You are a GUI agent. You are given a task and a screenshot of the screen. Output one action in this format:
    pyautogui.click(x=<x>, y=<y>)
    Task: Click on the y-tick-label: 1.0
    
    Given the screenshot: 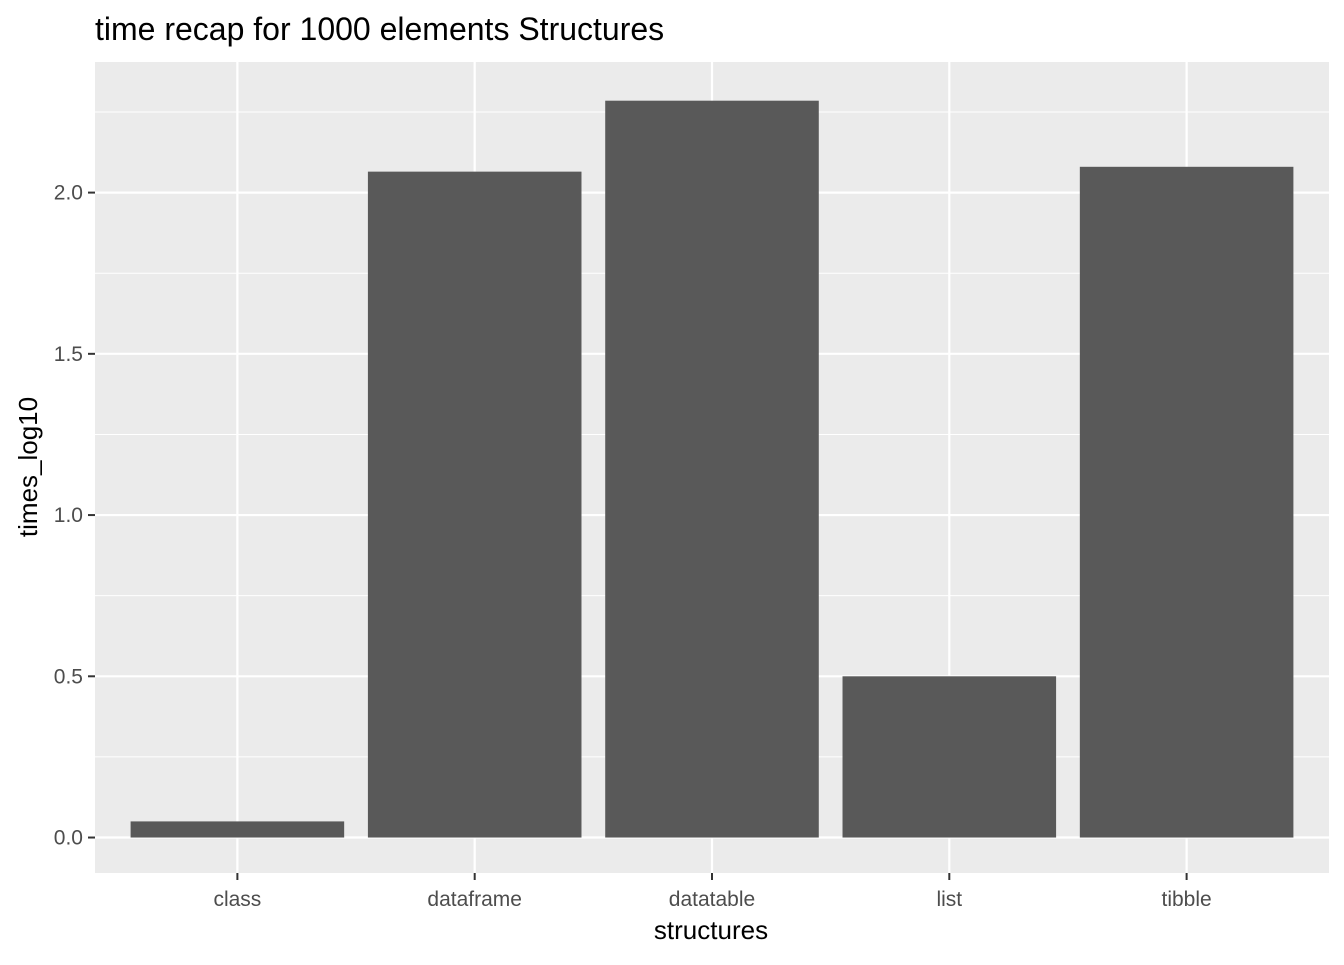 What is the action you would take?
    pyautogui.click(x=68, y=515)
    